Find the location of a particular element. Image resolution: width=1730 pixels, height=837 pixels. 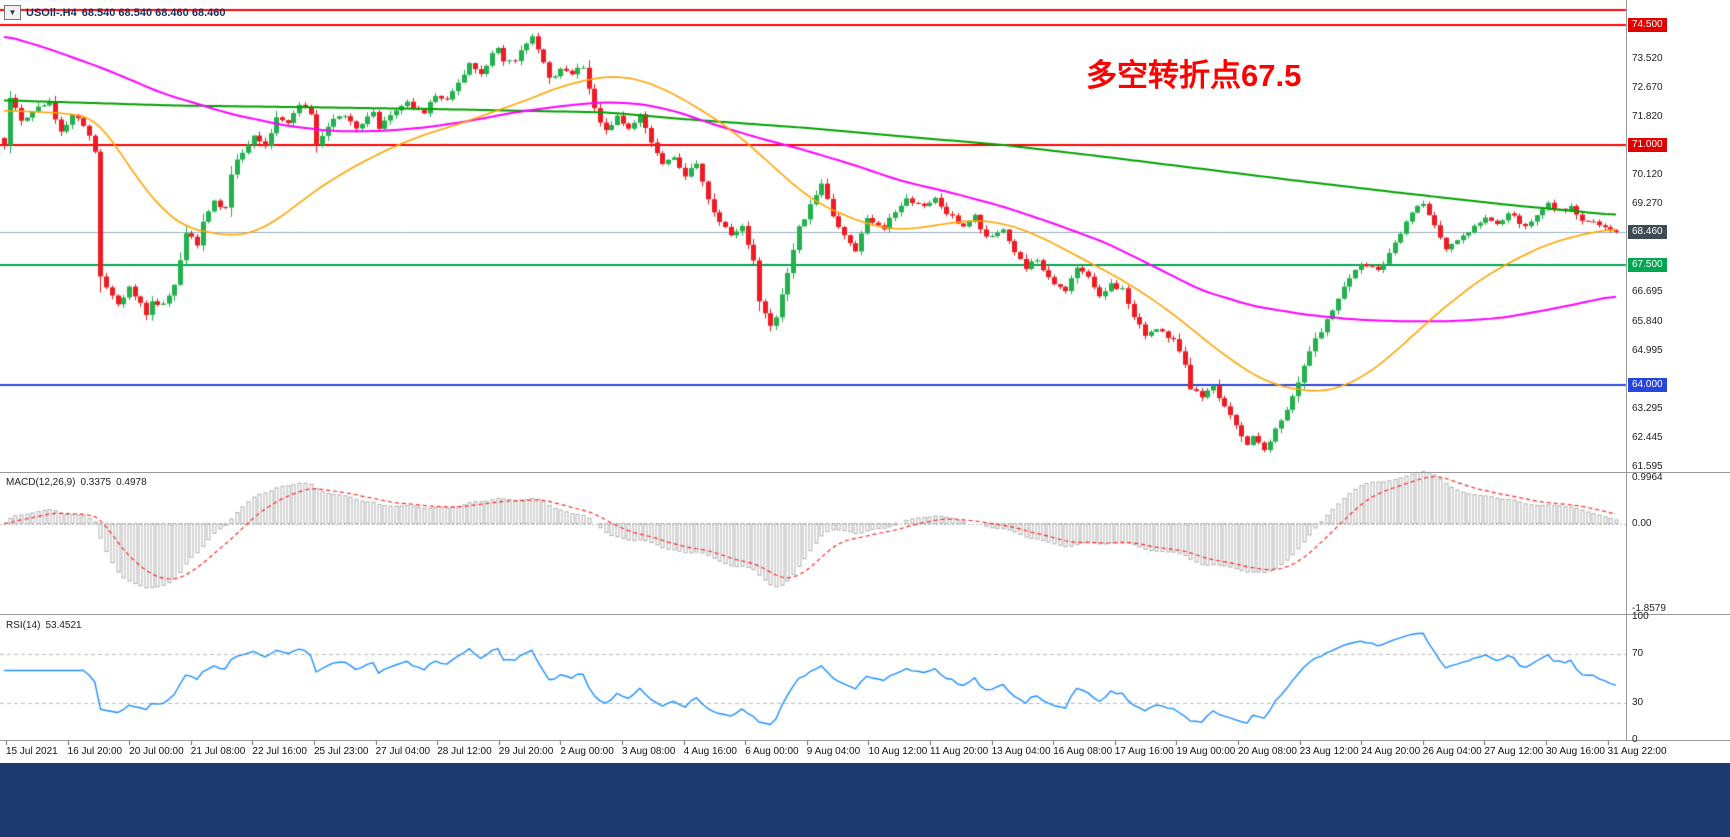

price-level-badge: 67.500 is located at coordinates (1647, 264).